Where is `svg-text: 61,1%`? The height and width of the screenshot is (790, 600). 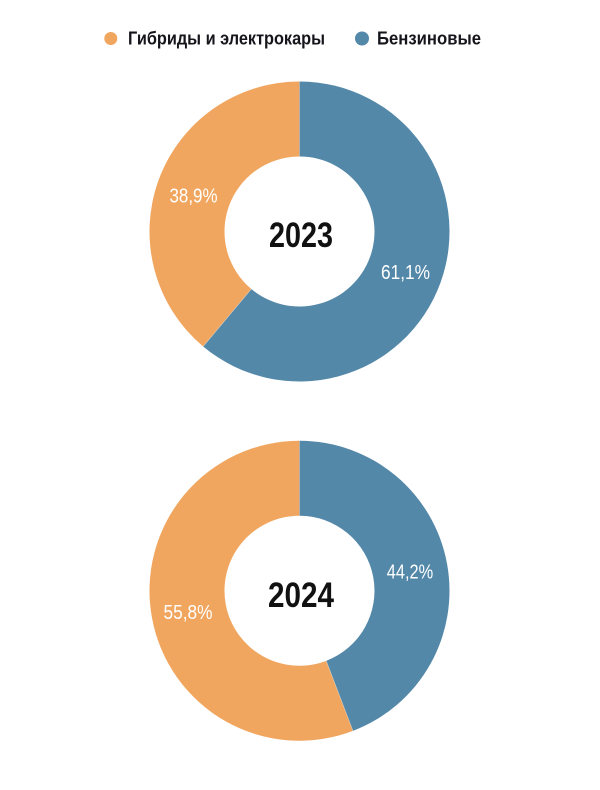
svg-text: 61,1% is located at coordinates (405, 273).